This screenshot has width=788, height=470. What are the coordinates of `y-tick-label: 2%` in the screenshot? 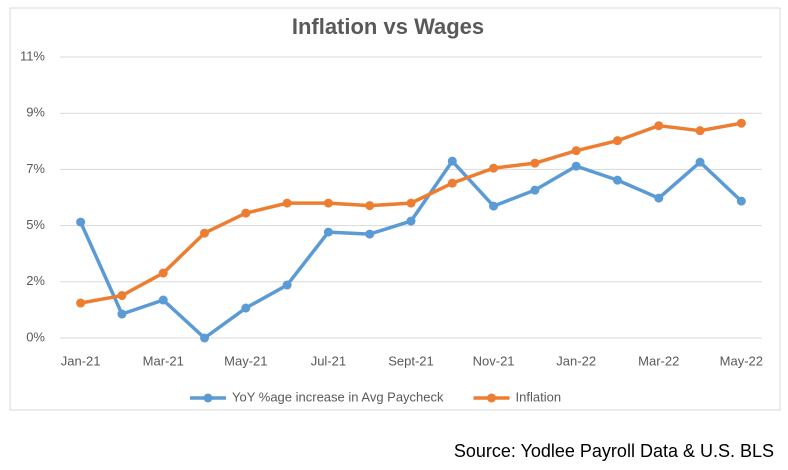 It's located at (35, 280).